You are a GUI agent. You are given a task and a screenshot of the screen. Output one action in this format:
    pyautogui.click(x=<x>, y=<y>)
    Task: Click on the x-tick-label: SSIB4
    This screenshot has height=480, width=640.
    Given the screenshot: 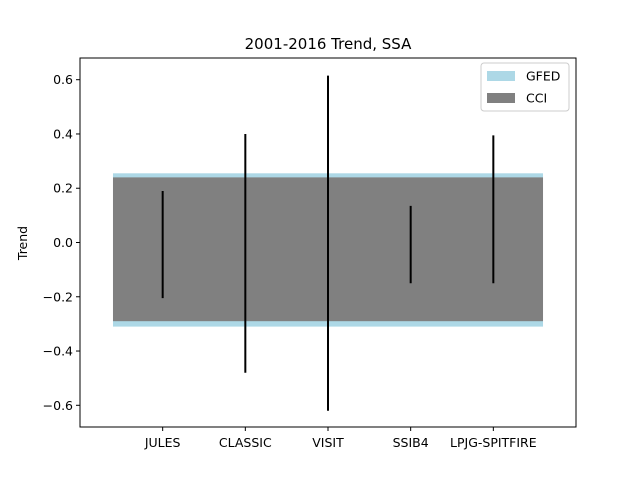 What is the action you would take?
    pyautogui.click(x=411, y=442)
    